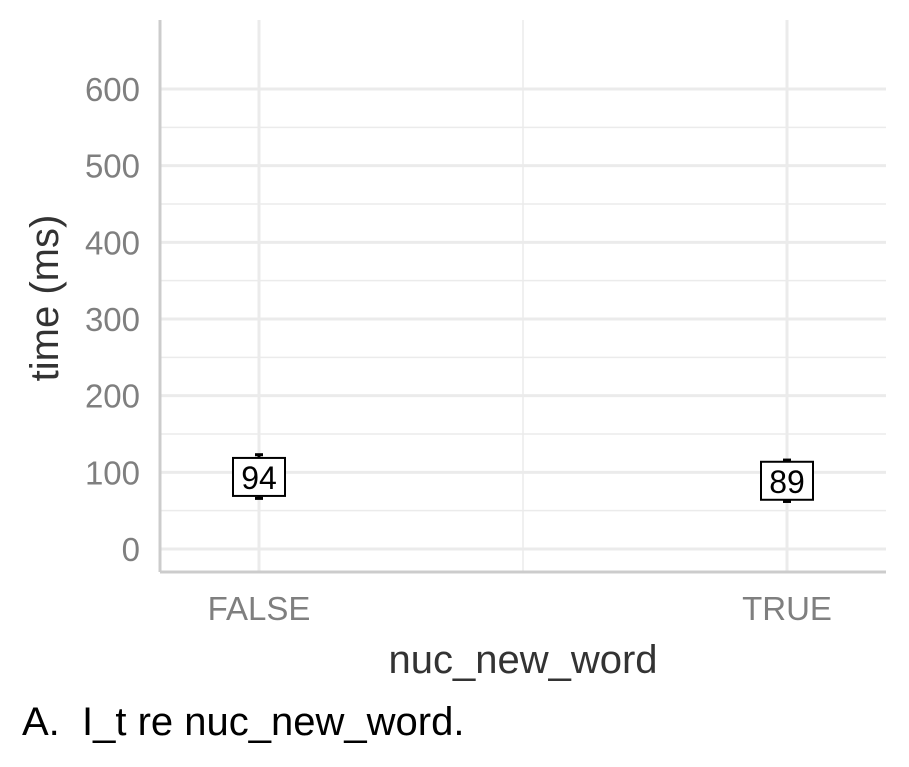 The width and height of the screenshot is (909, 767). Describe the element at coordinates (520, 608) in the screenshot. I see `x-tick-labels: FALSE TRUE` at that location.